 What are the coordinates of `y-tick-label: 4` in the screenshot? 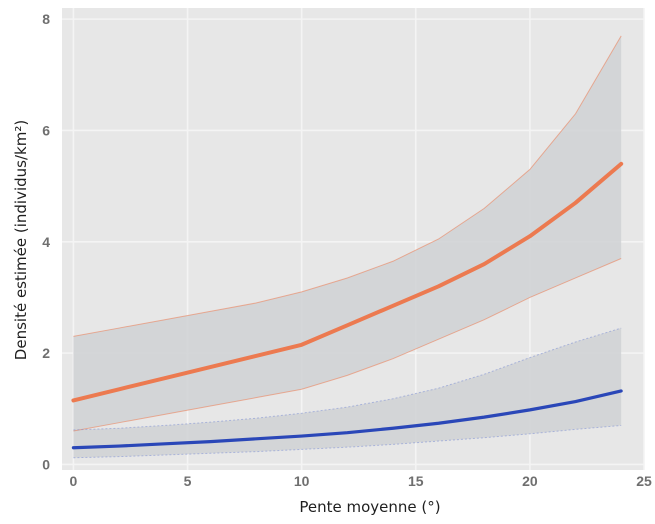 It's located at (46, 242).